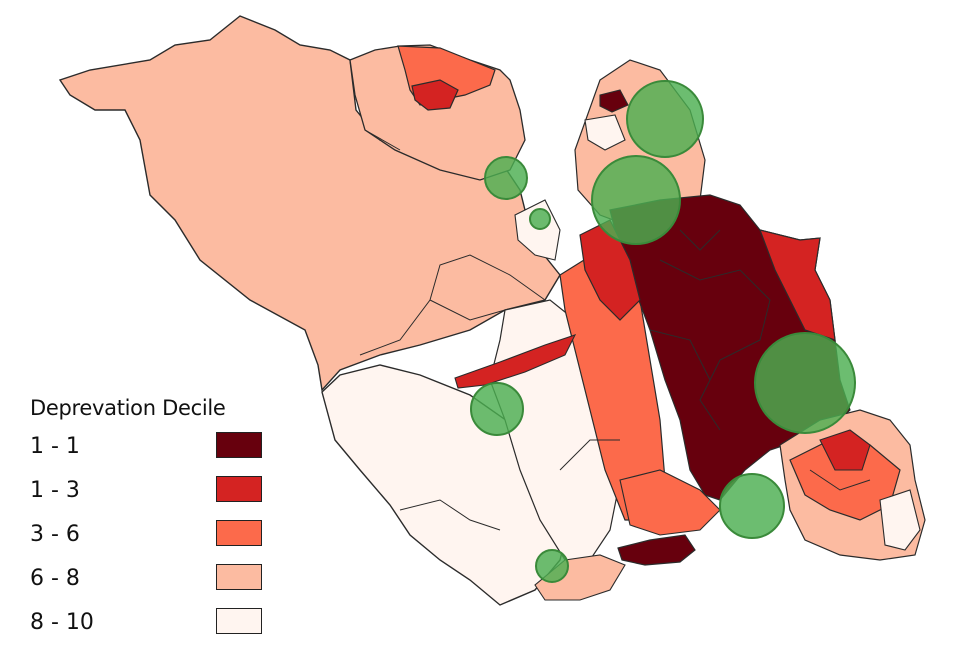  Describe the element at coordinates (805, 383) in the screenshot. I see `marker-east-large` at that location.